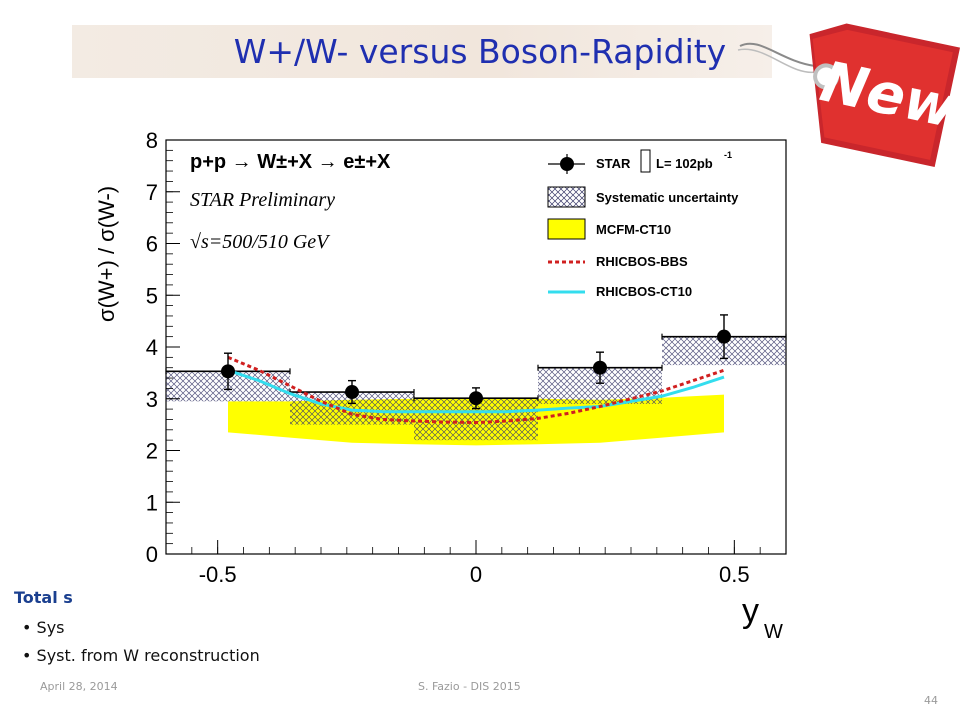 The height and width of the screenshot is (720, 960). I want to click on footer-date: April 28, 2014, so click(79, 686).